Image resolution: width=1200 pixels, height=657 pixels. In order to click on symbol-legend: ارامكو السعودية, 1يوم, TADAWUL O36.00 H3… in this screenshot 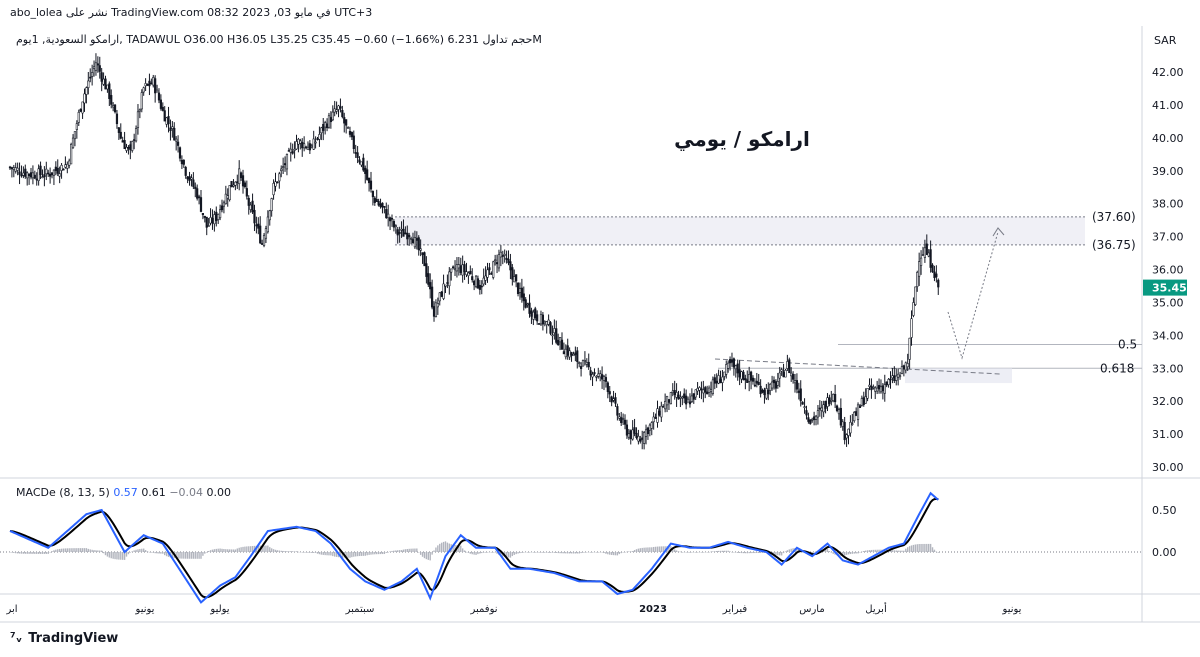, I will do `click(279, 39)`.